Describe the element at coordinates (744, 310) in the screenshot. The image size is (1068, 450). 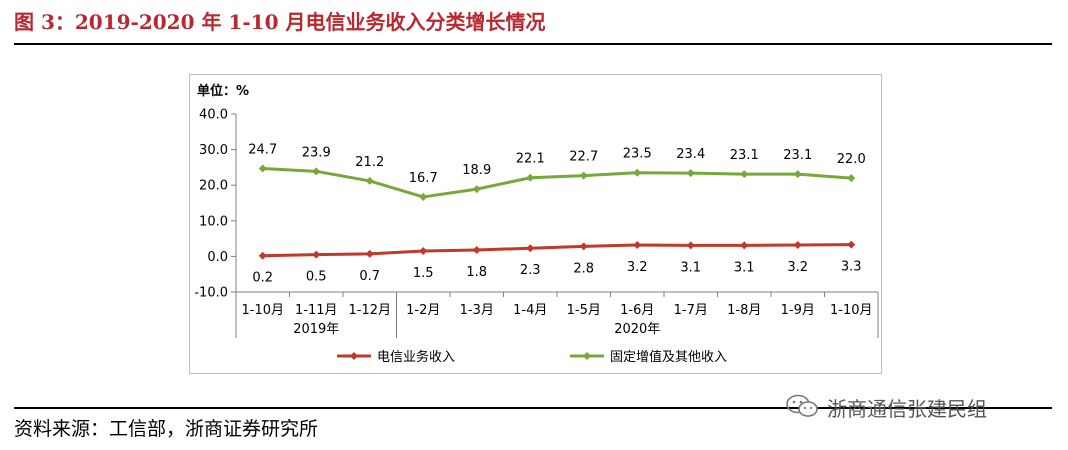
I see `x-tick-label: 1-8月` at that location.